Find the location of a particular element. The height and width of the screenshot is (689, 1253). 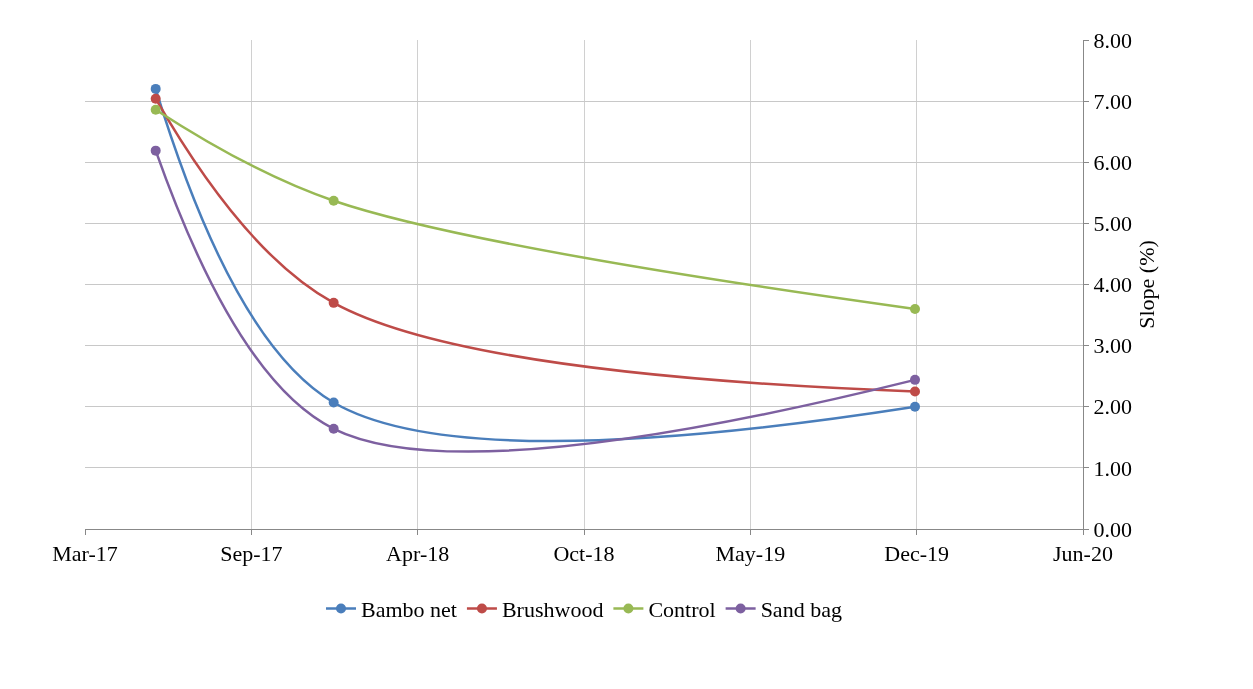

x-tick-label: Sep-17 is located at coordinates (251, 554).